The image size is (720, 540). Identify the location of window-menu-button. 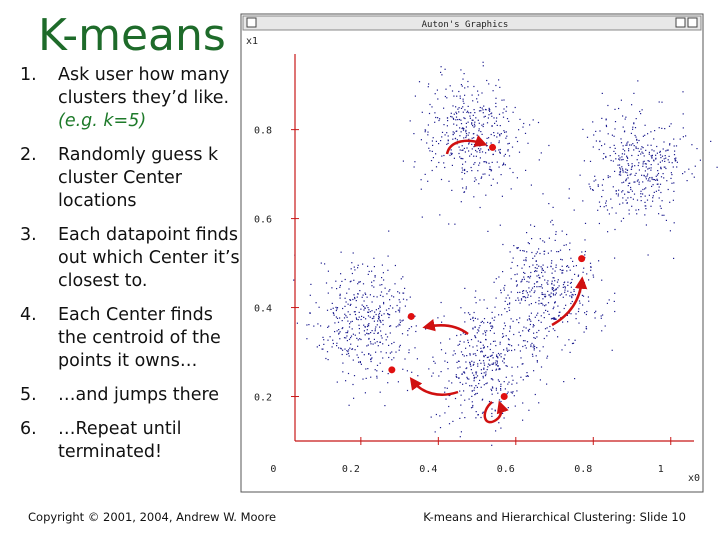
(251, 22).